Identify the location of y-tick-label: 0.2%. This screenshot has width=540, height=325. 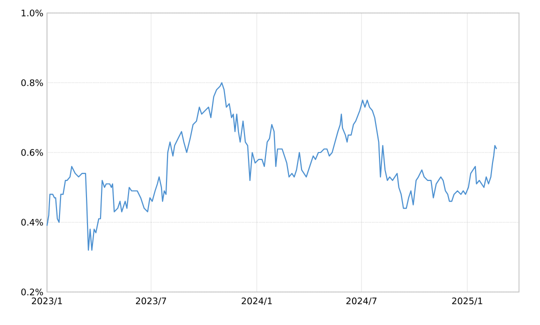
(32, 292).